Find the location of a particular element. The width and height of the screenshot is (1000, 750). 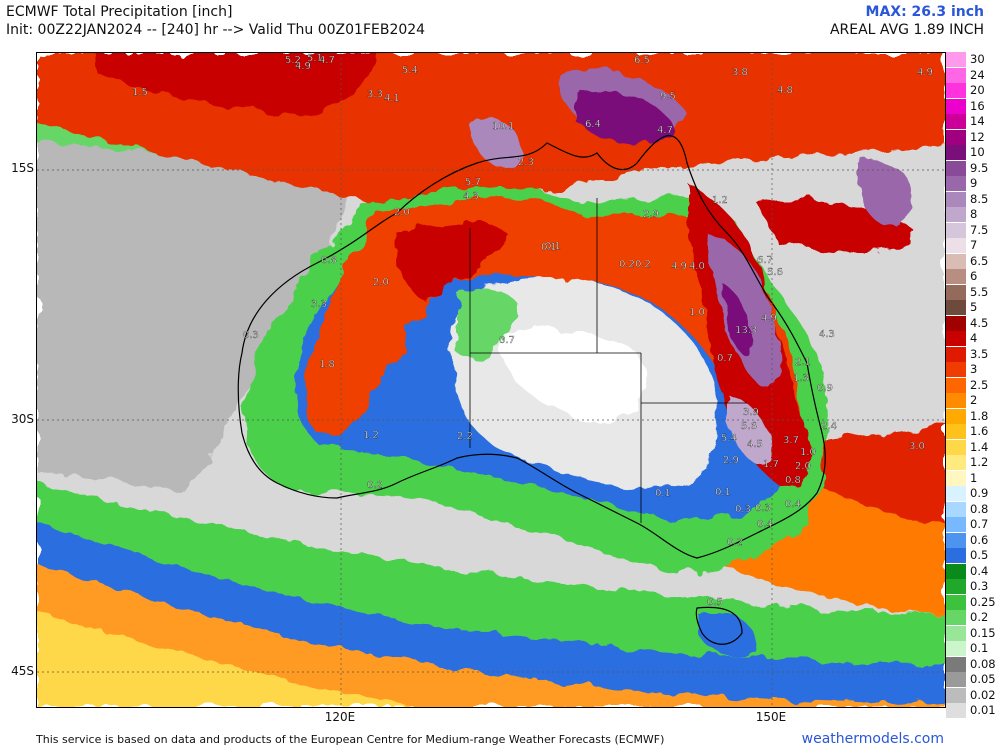

legend-item: 0.08 is located at coordinates (973, 664).